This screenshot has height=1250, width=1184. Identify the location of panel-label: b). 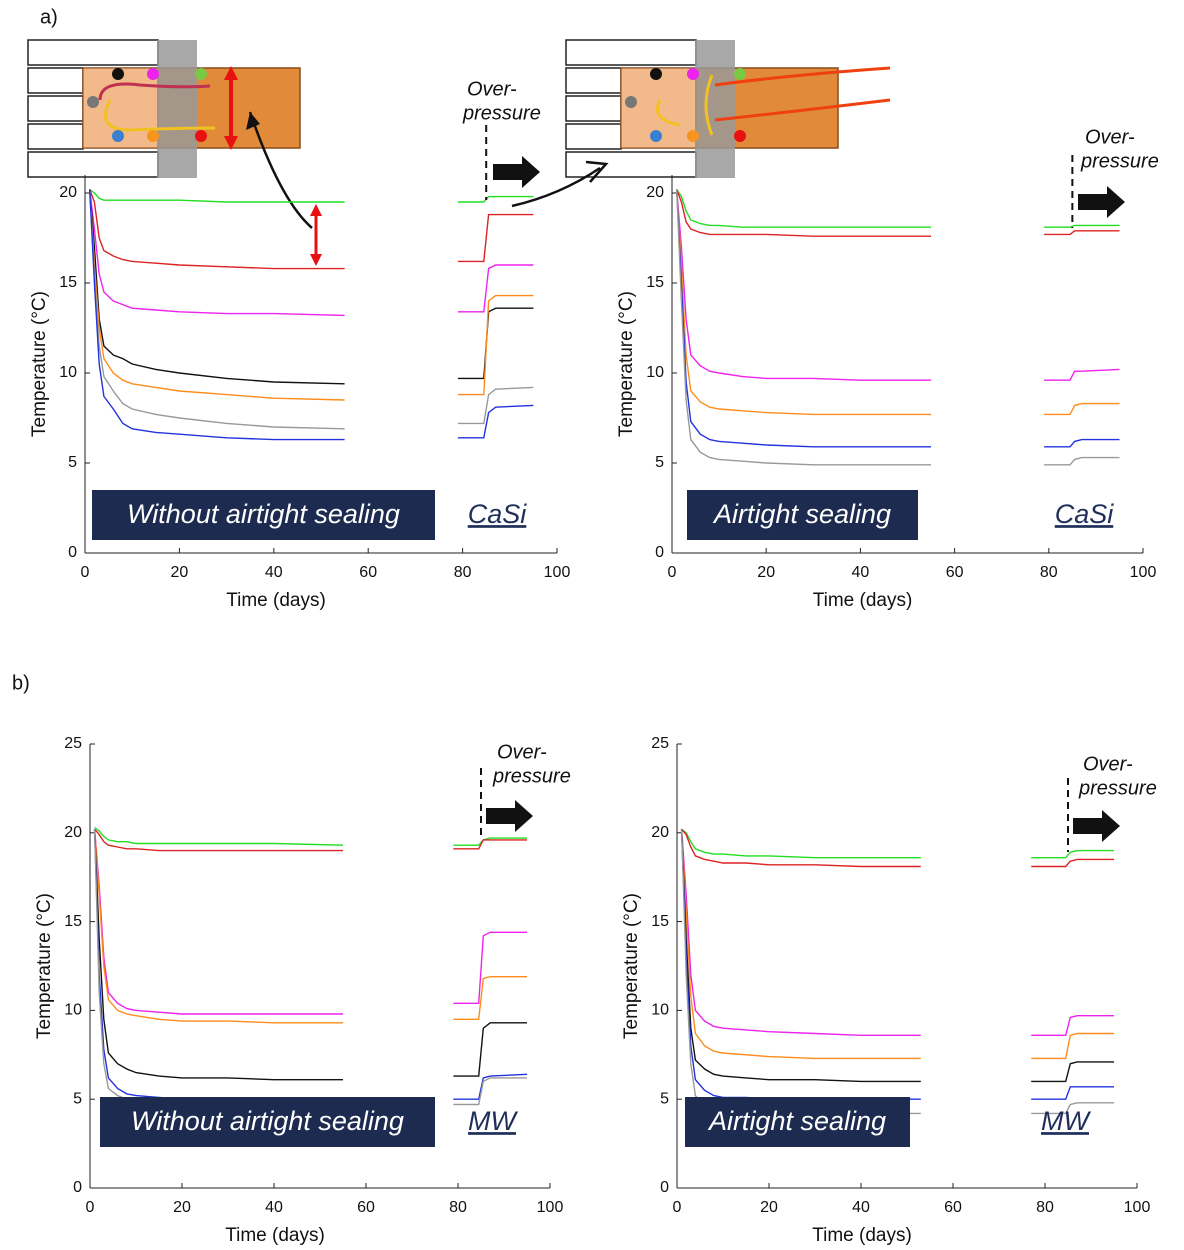
(21, 683).